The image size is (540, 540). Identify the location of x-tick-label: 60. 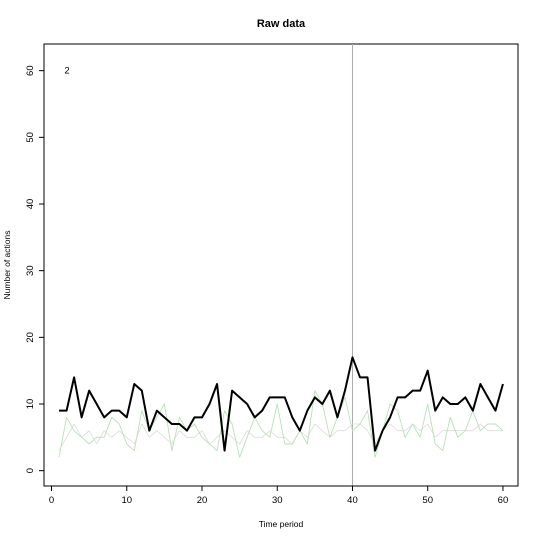
(503, 500).